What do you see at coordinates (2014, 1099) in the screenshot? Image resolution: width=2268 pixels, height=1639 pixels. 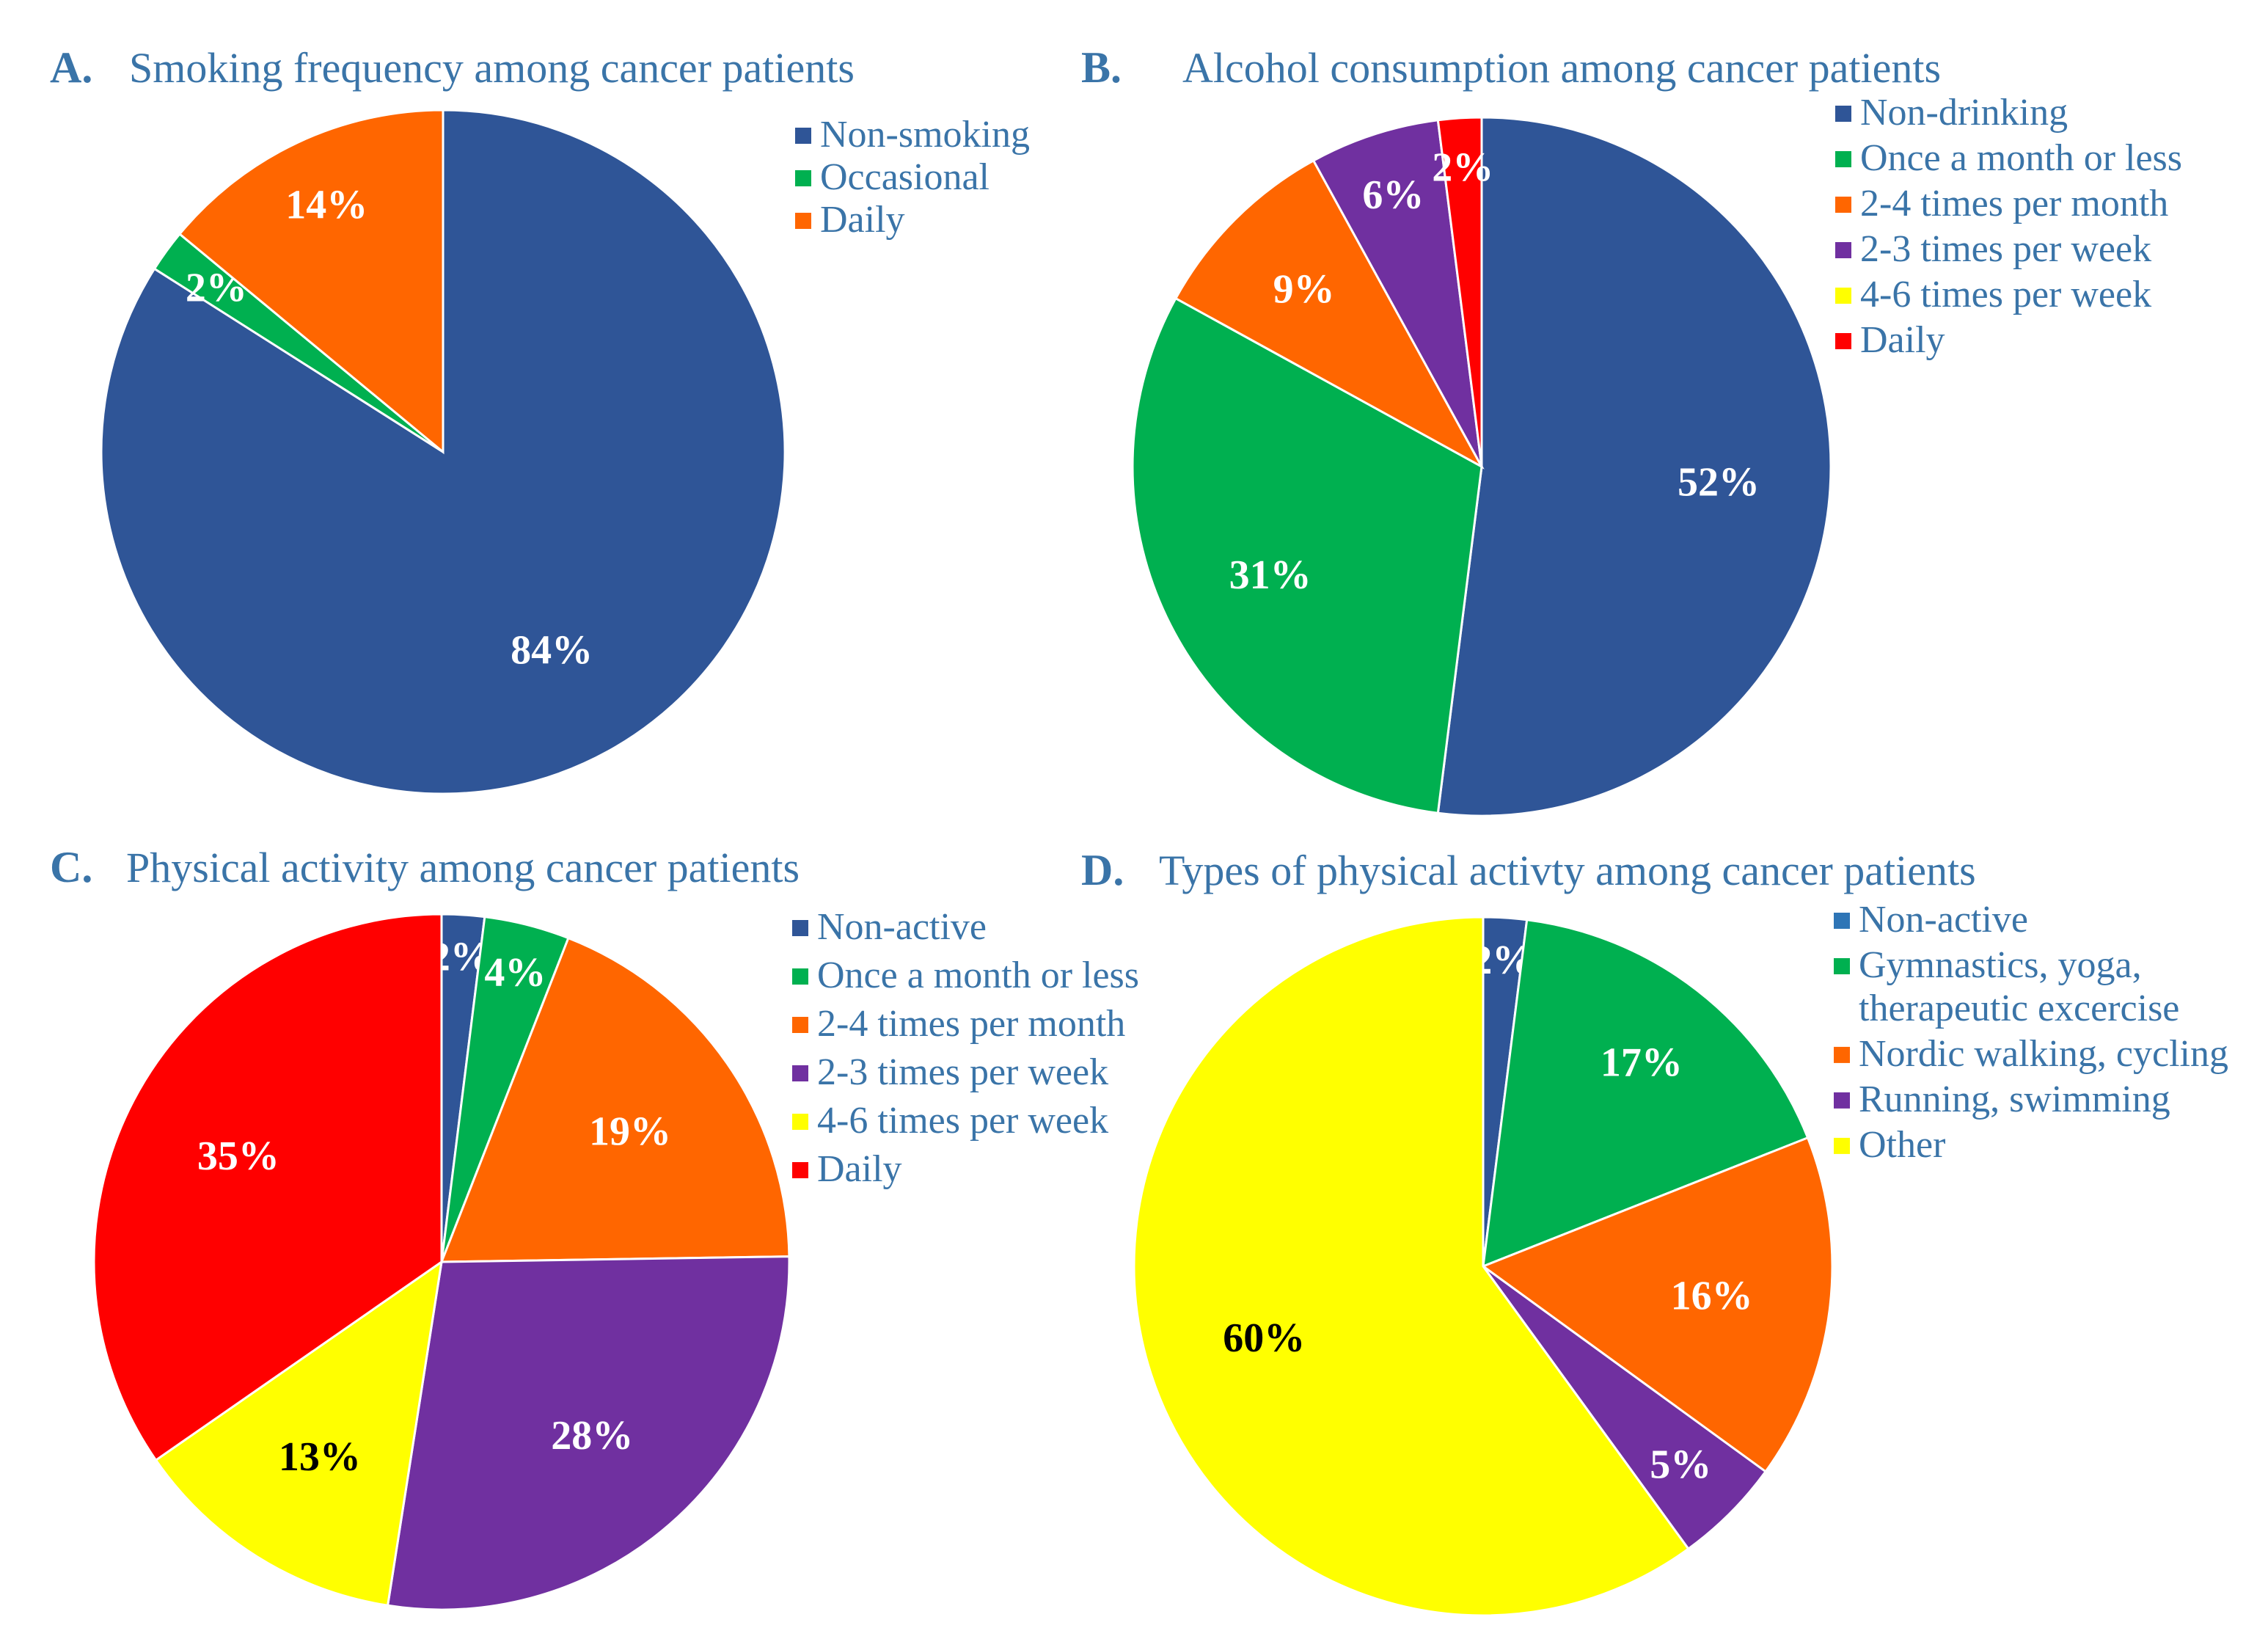 I see `legend-3-label-3: Running, swimming` at bounding box center [2014, 1099].